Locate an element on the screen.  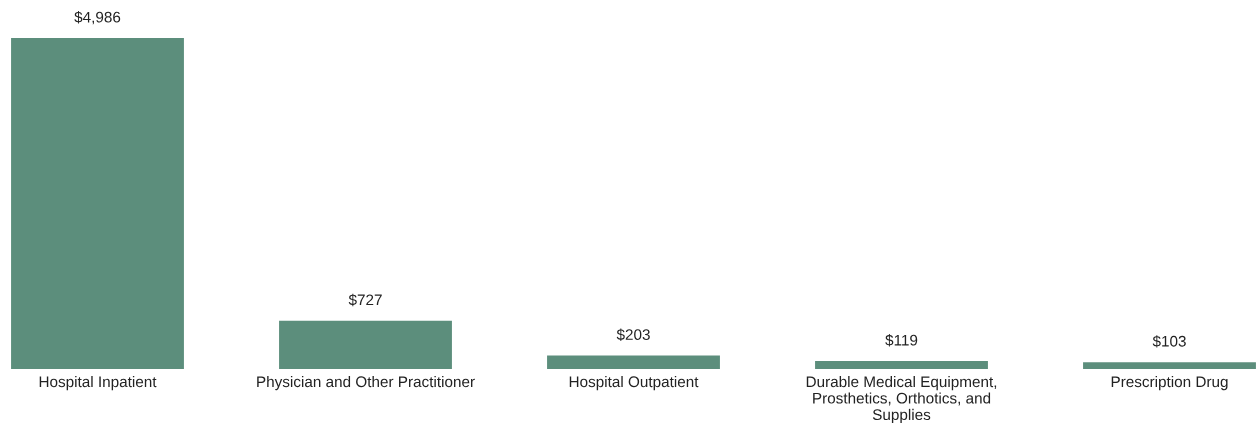
data-label: $4,986 is located at coordinates (97, 18).